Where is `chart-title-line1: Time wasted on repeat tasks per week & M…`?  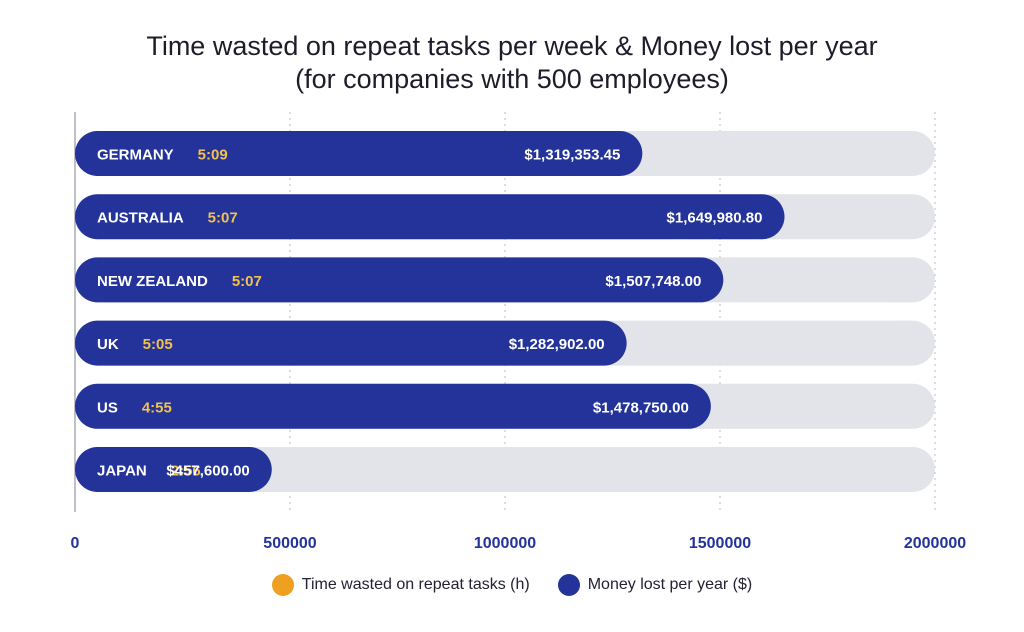
chart-title-line1: Time wasted on repeat tasks per week & M… is located at coordinates (512, 46).